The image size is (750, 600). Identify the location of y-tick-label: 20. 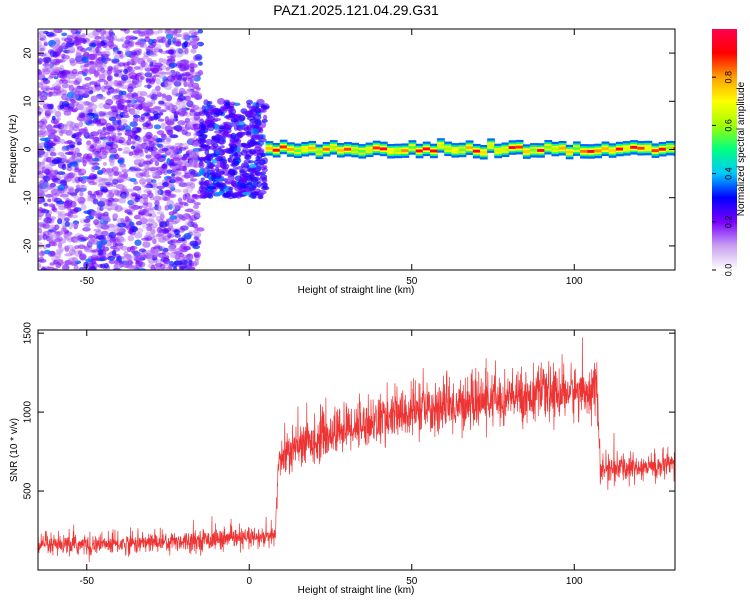
(28, 53).